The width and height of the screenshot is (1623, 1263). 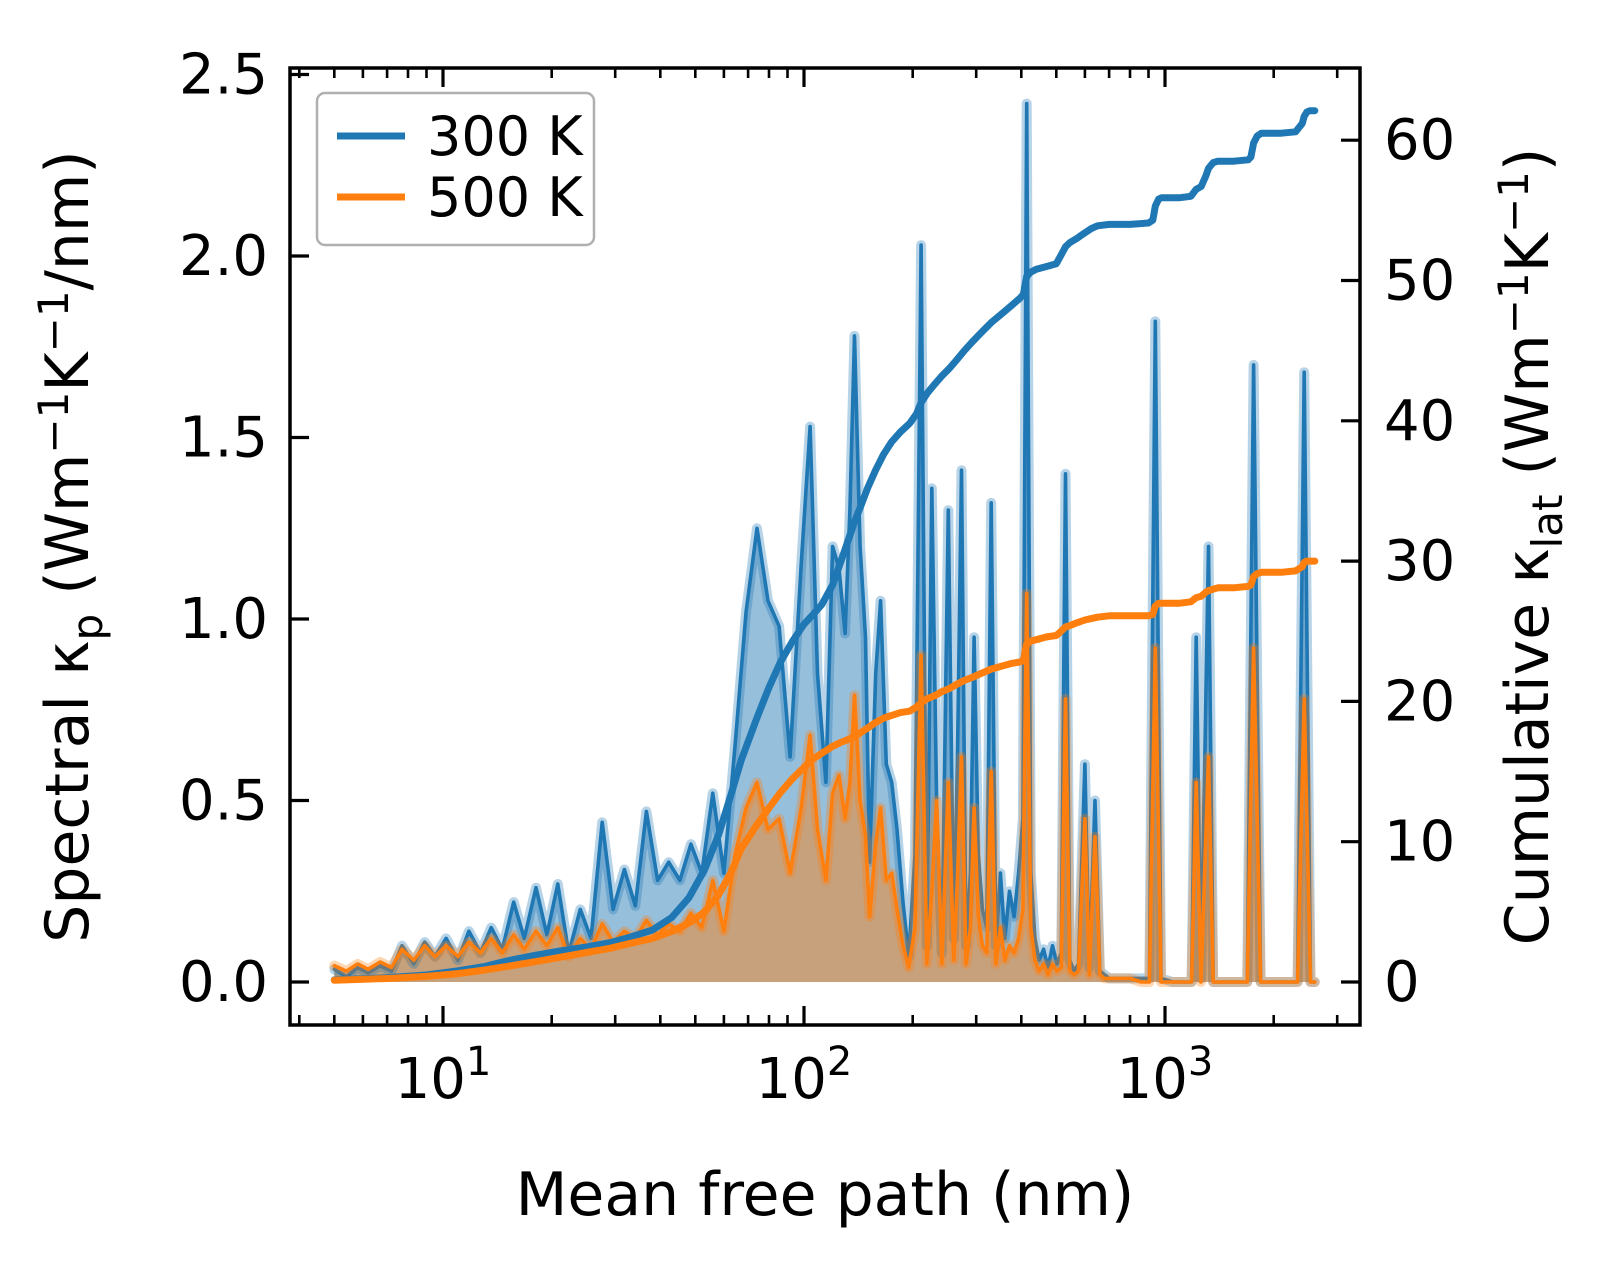 What do you see at coordinates (1402, 982) in the screenshot?
I see `y-right-tick-label: 0` at bounding box center [1402, 982].